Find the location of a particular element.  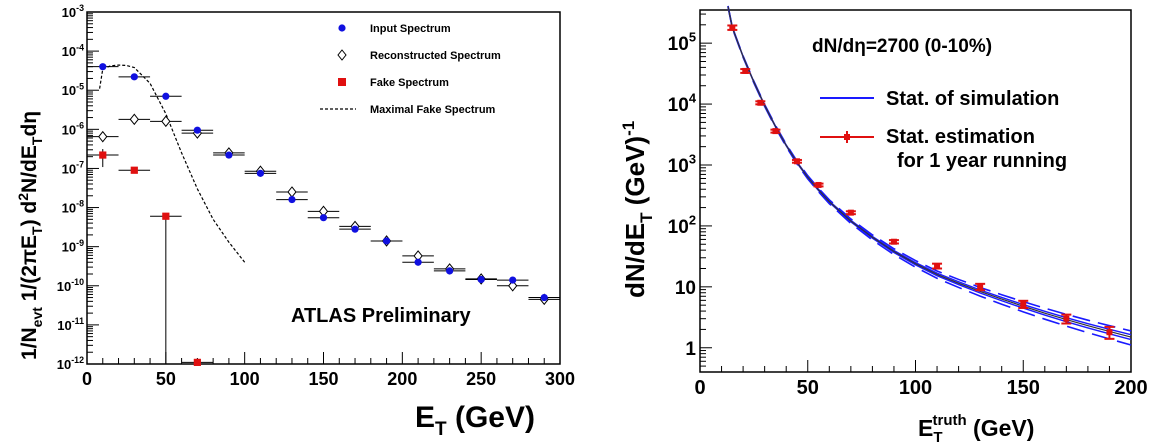

right-y-axis-label: dN/dET (GeV)-1 is located at coordinates (637, 209).